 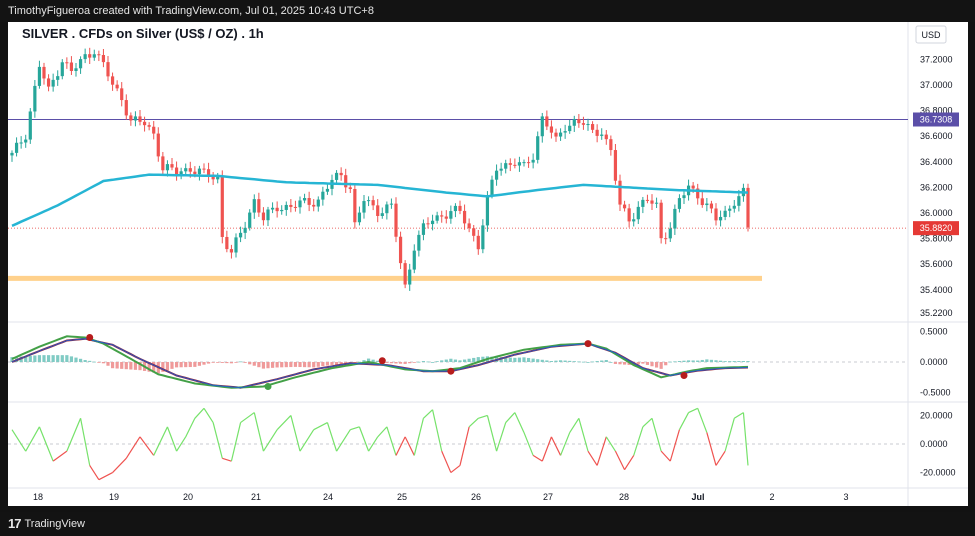 I want to click on date-tick-label: 18, so click(x=38, y=497).